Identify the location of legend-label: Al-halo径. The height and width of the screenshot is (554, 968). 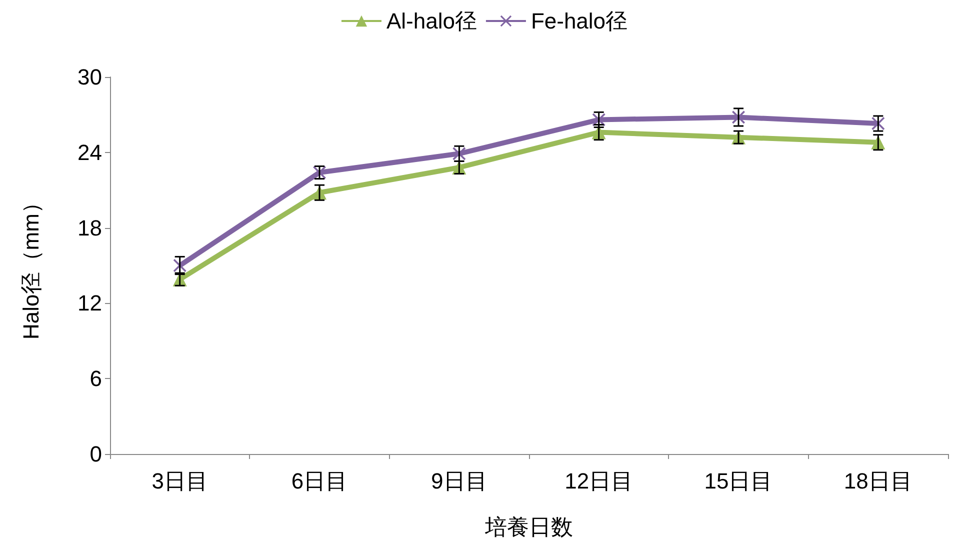
(431, 21).